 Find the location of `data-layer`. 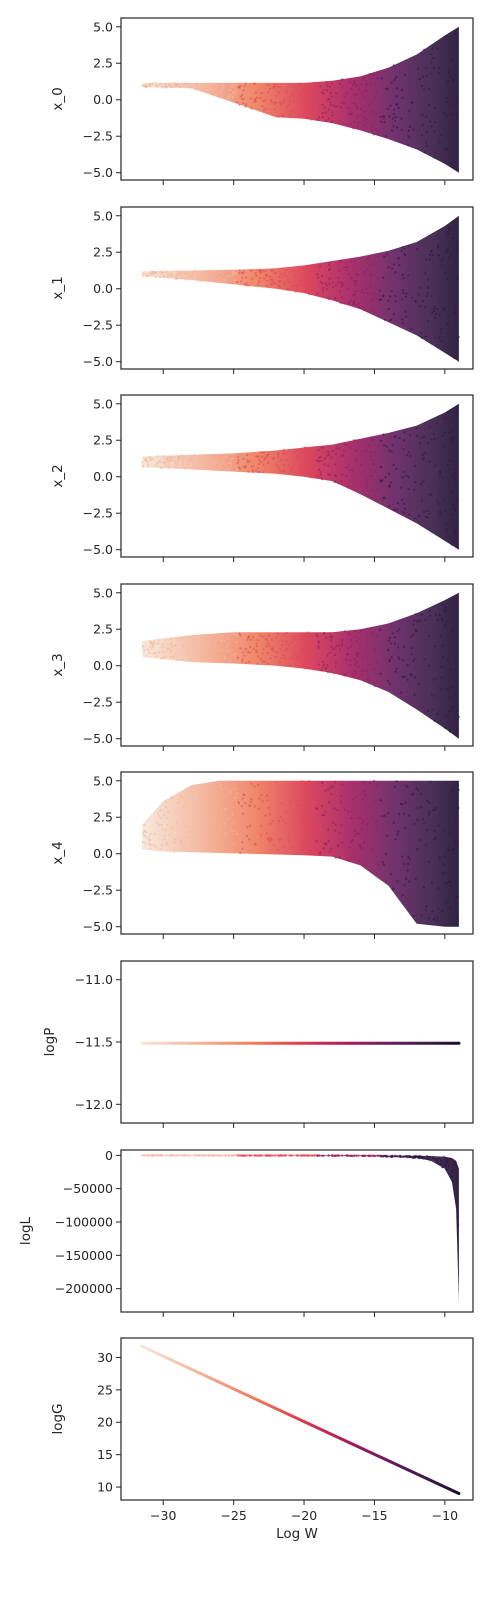

data-layer is located at coordinates (300, 665).